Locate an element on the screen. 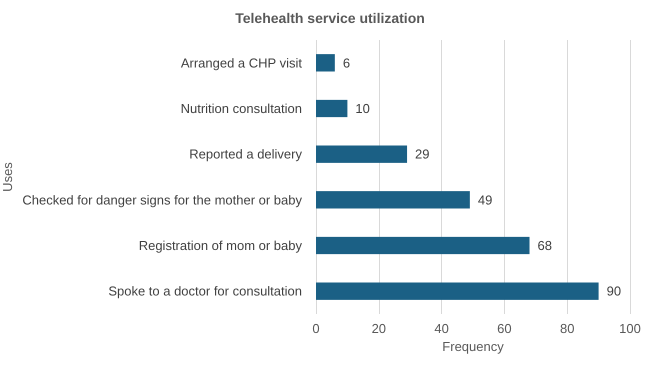 This screenshot has height=376, width=660. data-label: 29 is located at coordinates (422, 154).